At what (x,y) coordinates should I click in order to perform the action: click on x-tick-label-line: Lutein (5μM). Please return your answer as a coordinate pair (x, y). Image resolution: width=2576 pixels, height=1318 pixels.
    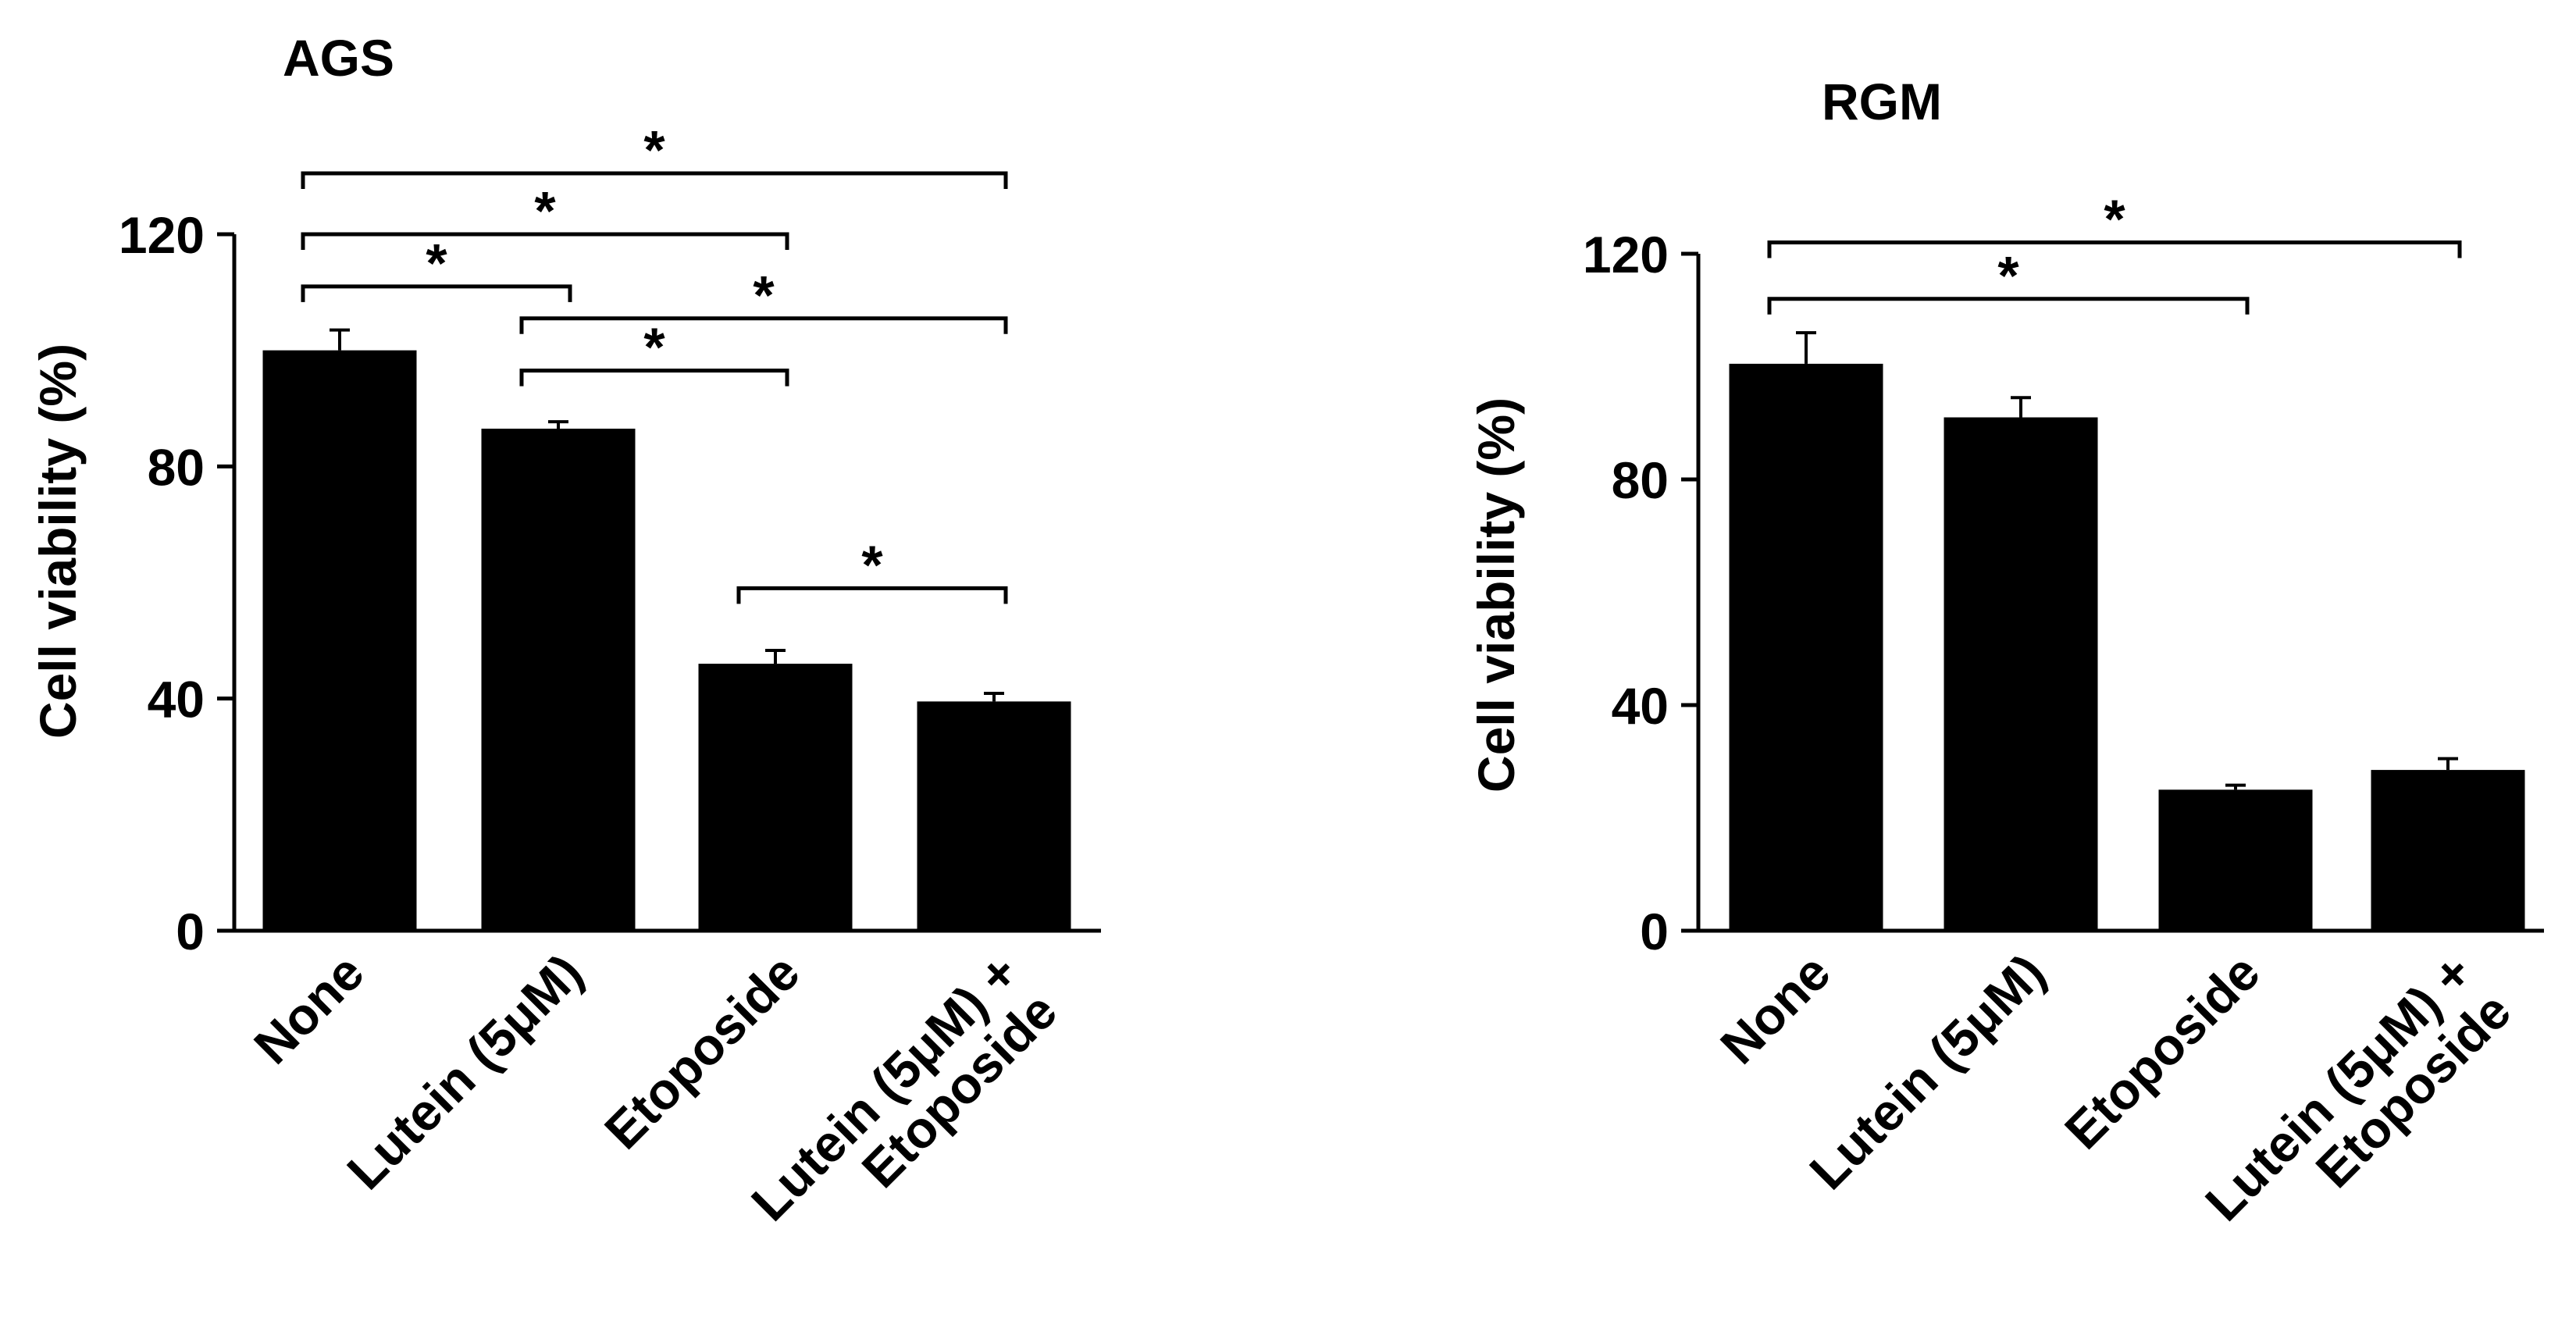
    Looking at the image, I should click on (464, 1072).